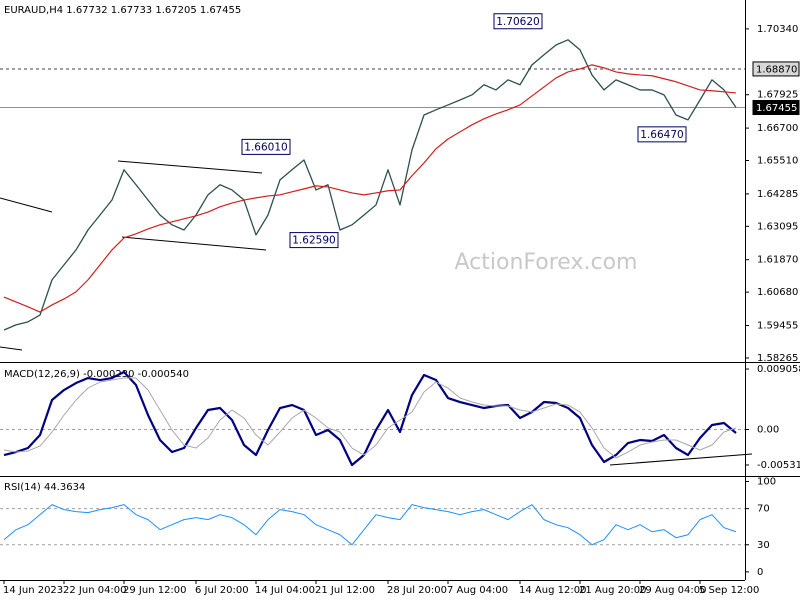 The height and width of the screenshot is (600, 800). Describe the element at coordinates (285, 590) in the screenshot. I see `x-tick-label: 14 Jul 04:00` at that location.